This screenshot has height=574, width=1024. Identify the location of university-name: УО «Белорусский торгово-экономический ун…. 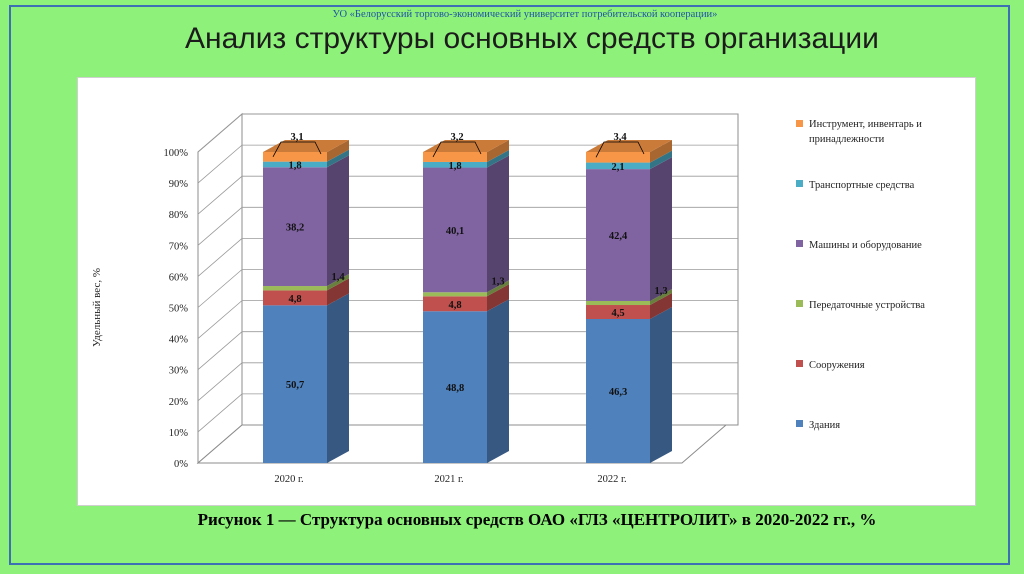
(525, 14).